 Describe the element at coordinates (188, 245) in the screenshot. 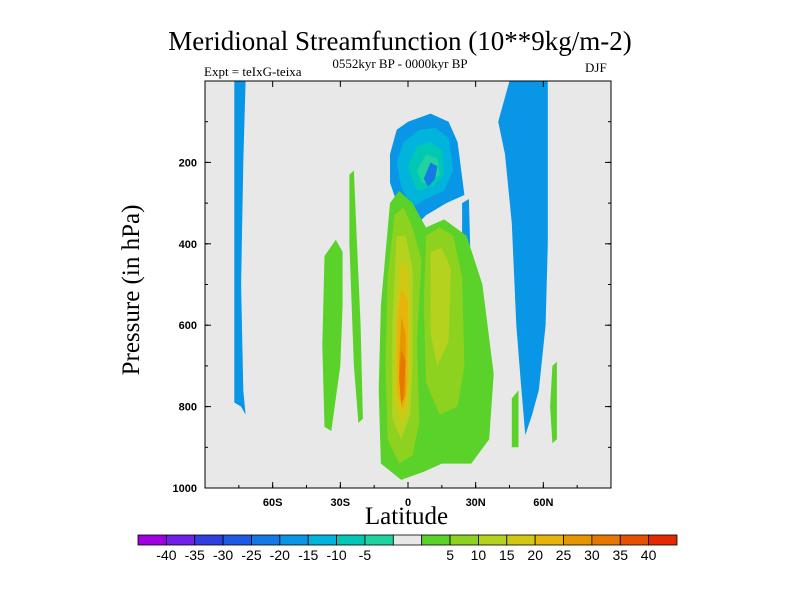

I see `y-tick-label: 400` at that location.